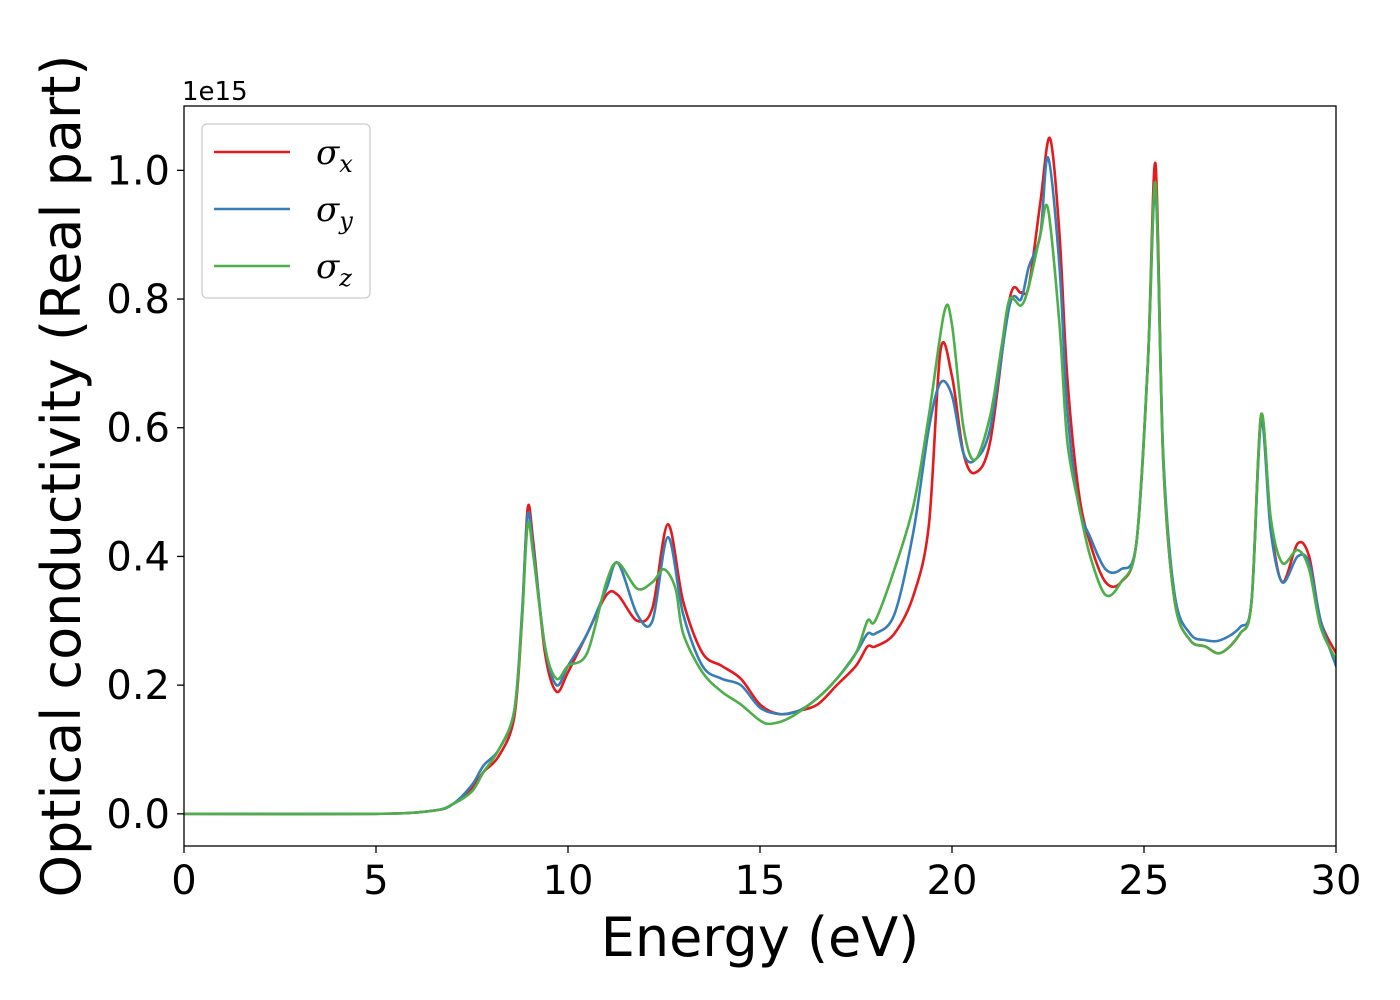  What do you see at coordinates (183, 881) in the screenshot?
I see `x-tick-label: 0` at bounding box center [183, 881].